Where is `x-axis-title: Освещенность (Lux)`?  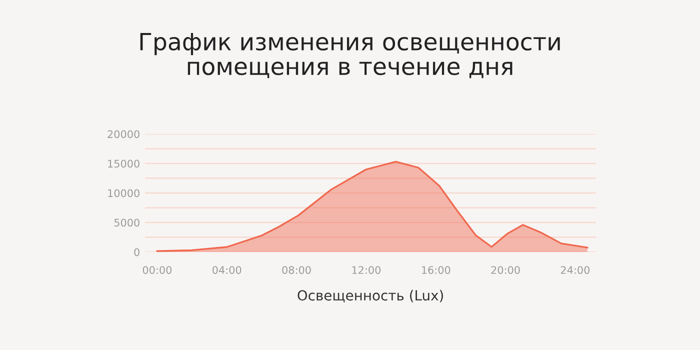
x-axis-title: Освещенность (Lux) is located at coordinates (370, 296).